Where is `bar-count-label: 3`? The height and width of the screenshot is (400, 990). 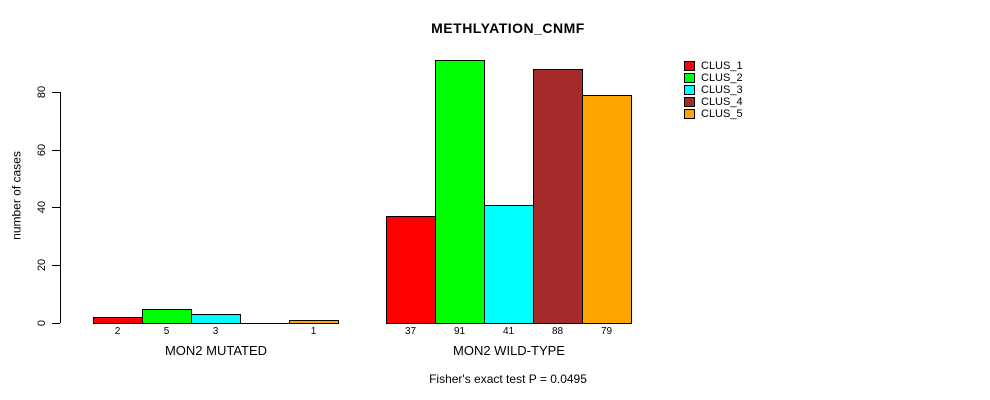
bar-count-label: 3 is located at coordinates (215, 331).